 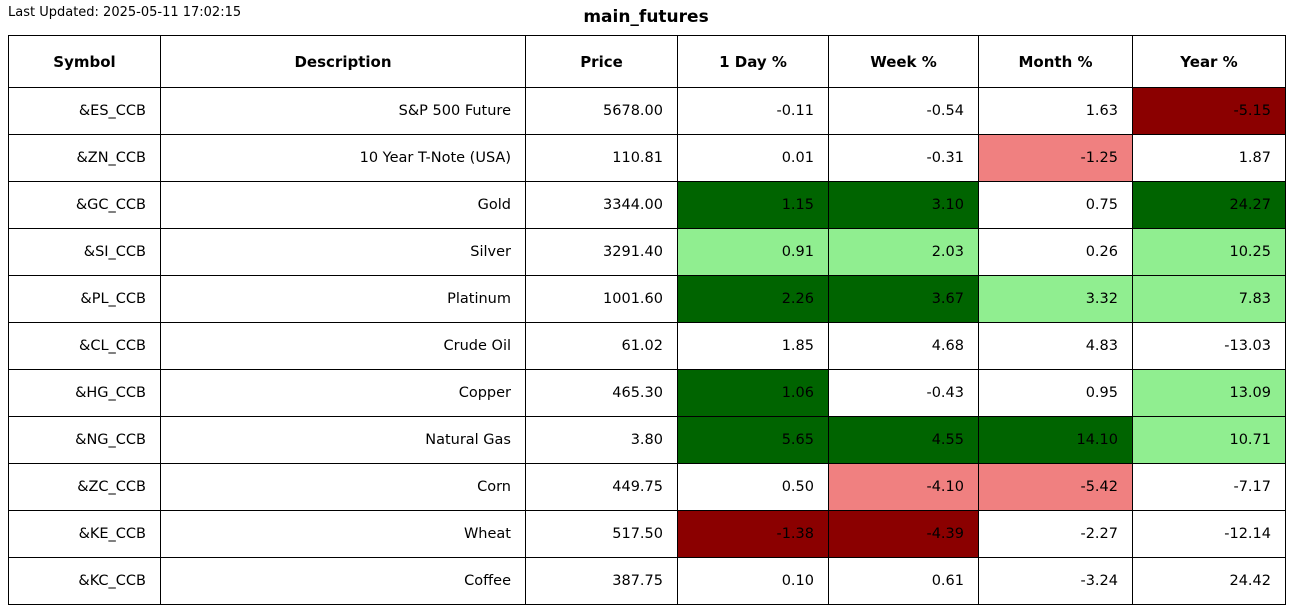 What do you see at coordinates (1209, 158) in the screenshot?
I see `year-percent-cell: 1.87` at bounding box center [1209, 158].